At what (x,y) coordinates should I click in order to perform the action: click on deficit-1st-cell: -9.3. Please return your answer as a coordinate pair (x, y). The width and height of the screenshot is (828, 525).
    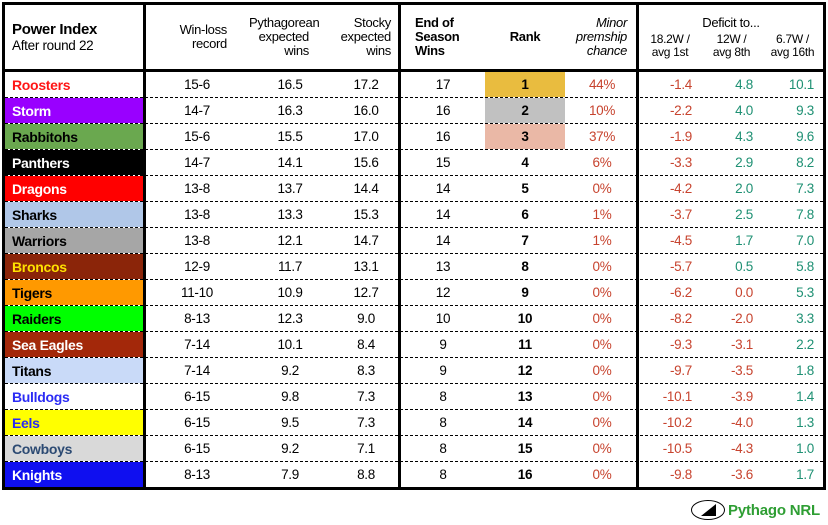
    Looking at the image, I should click on (680, 344).